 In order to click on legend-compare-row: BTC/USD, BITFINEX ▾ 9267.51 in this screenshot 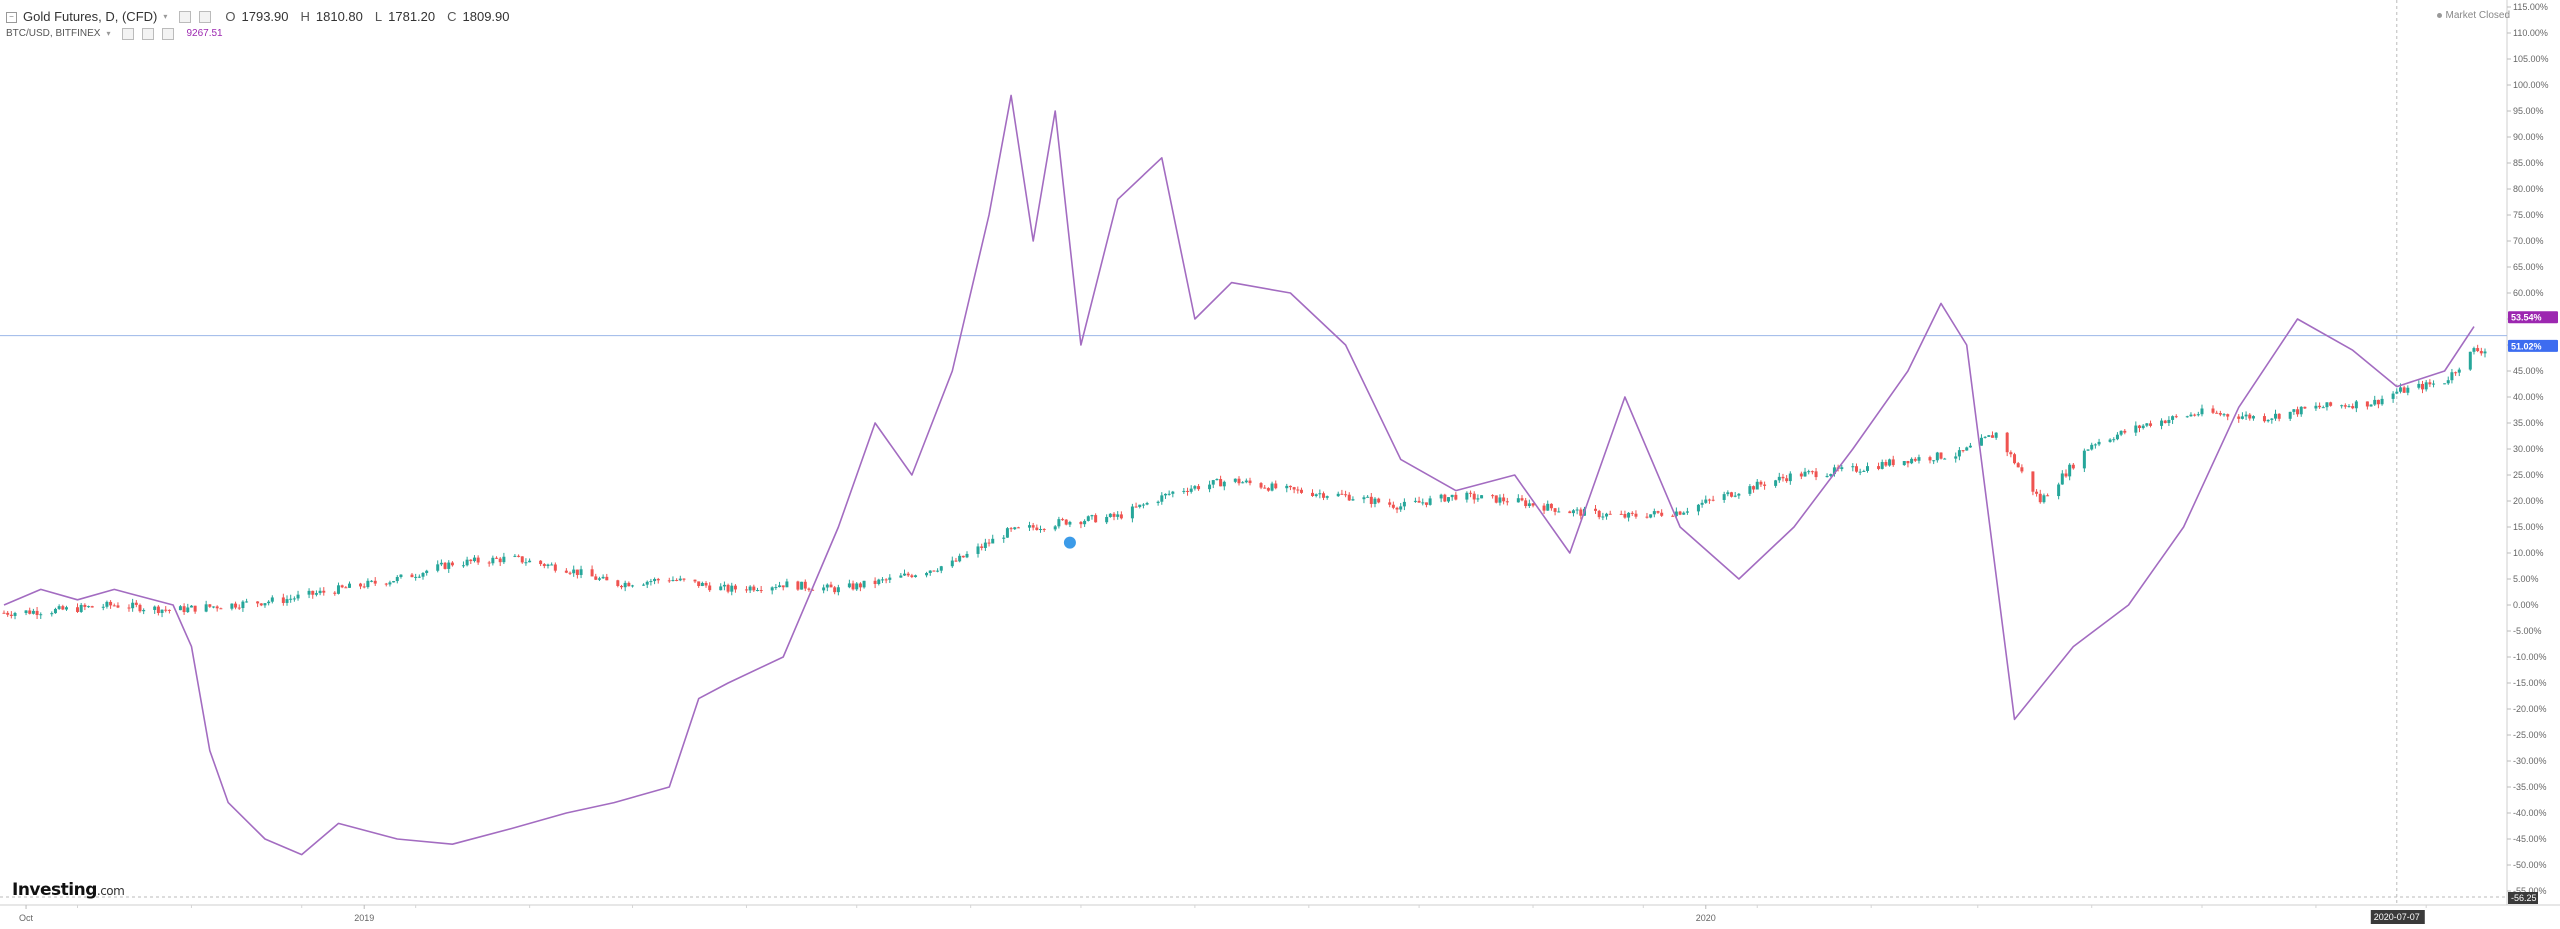, I will do `click(258, 34)`.